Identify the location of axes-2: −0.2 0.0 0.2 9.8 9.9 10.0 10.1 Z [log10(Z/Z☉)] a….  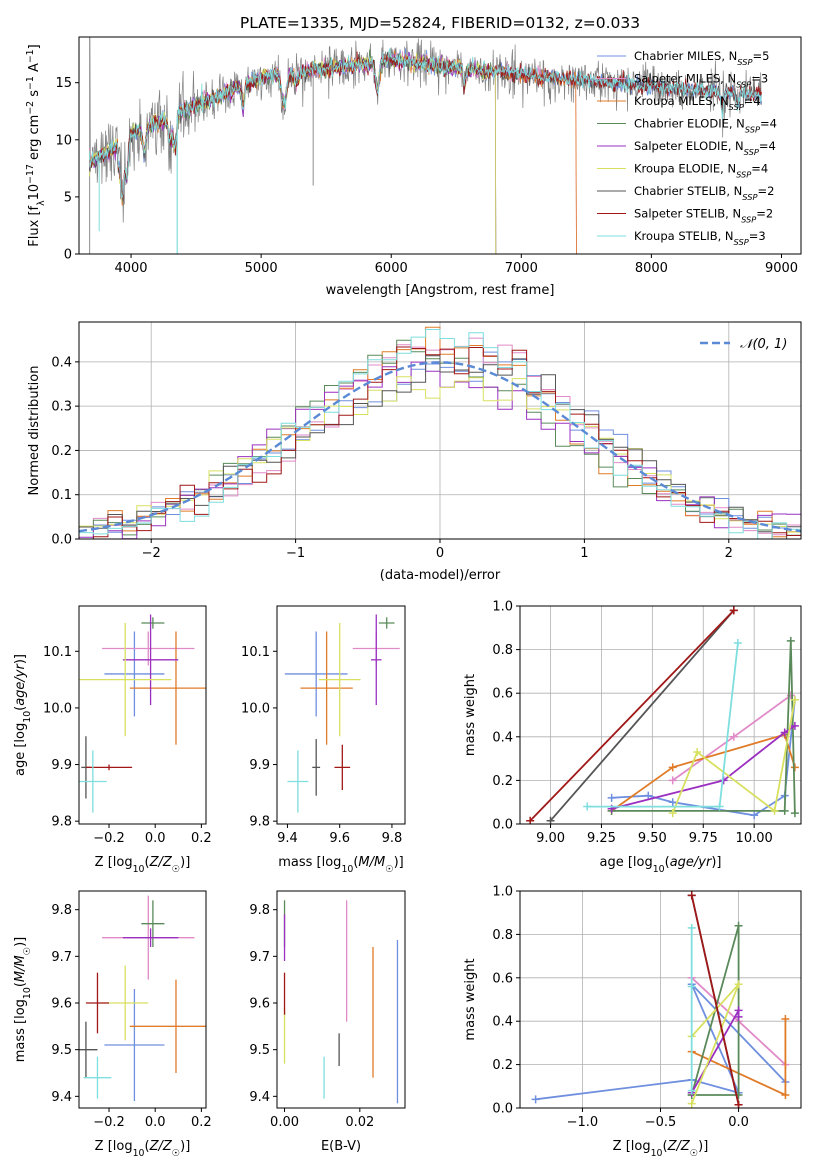
(112, 740).